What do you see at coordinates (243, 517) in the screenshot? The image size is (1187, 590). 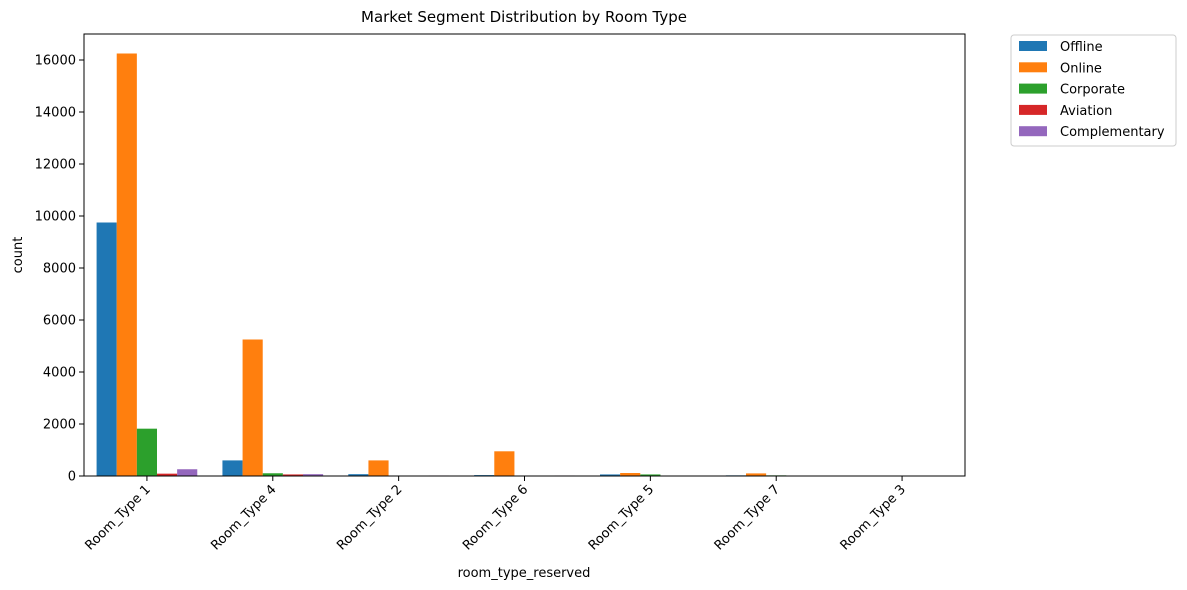 I see `x-tick-label: Room_Type 4` at bounding box center [243, 517].